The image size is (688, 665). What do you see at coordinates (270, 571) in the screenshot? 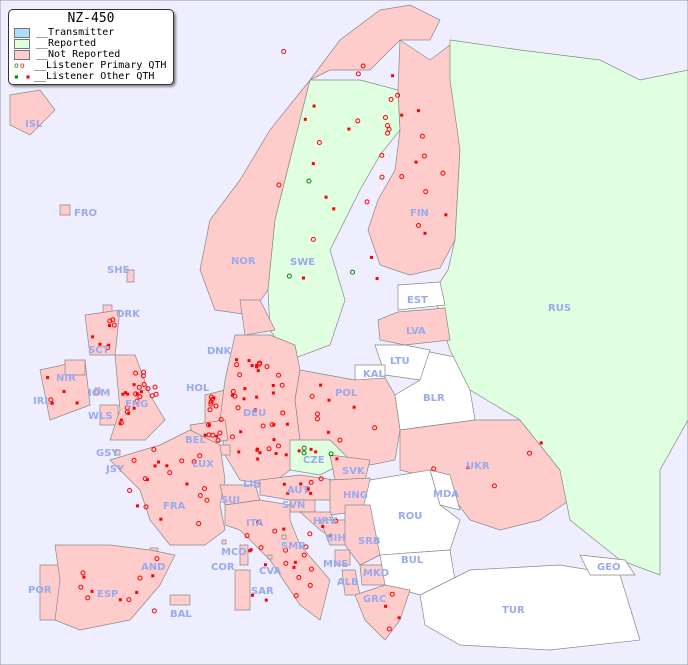
I see `country-label-cva: CVA` at bounding box center [270, 571].